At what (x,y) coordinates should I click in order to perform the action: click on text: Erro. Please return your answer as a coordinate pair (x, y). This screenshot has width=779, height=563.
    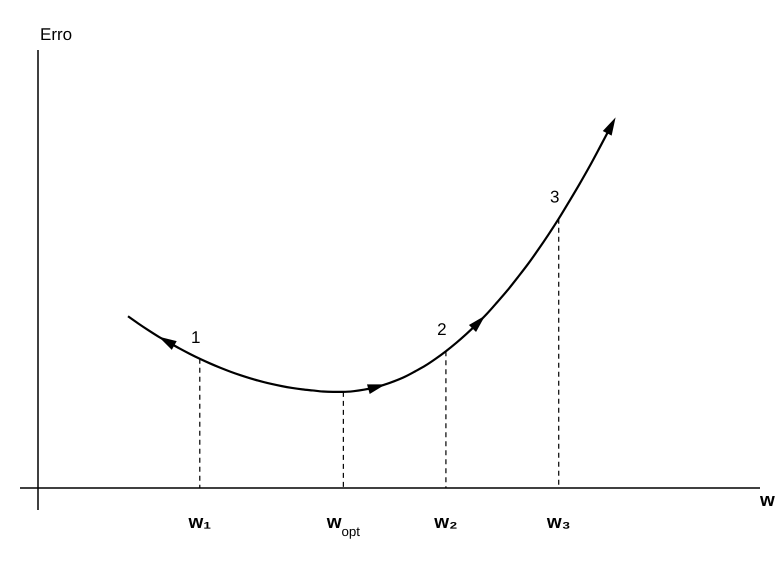
    Looking at the image, I should click on (56, 34).